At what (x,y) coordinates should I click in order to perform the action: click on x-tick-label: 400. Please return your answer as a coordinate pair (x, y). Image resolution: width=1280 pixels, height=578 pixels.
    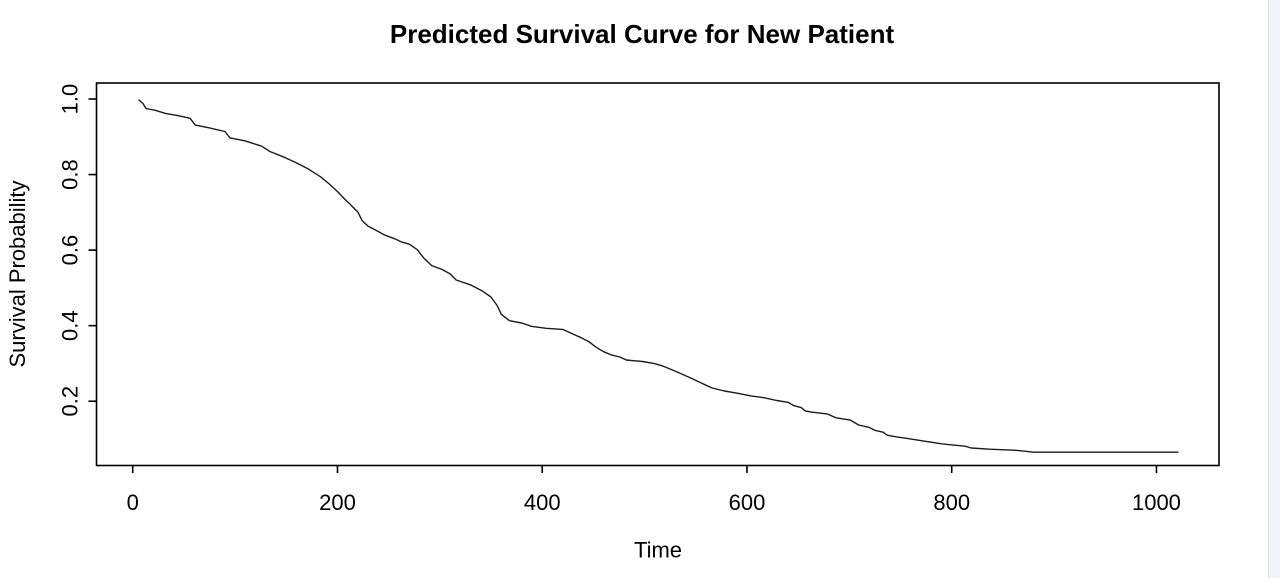
    Looking at the image, I should click on (542, 502).